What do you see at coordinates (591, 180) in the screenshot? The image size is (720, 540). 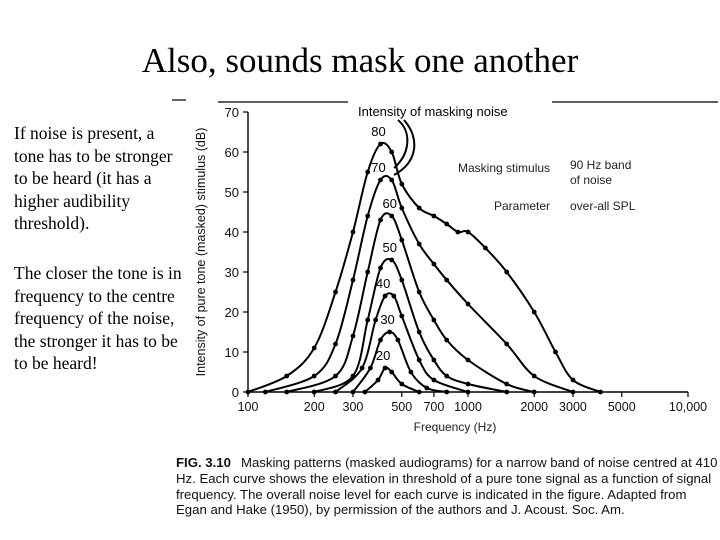 I see `masking-stimulus-value-2: of noise` at bounding box center [591, 180].